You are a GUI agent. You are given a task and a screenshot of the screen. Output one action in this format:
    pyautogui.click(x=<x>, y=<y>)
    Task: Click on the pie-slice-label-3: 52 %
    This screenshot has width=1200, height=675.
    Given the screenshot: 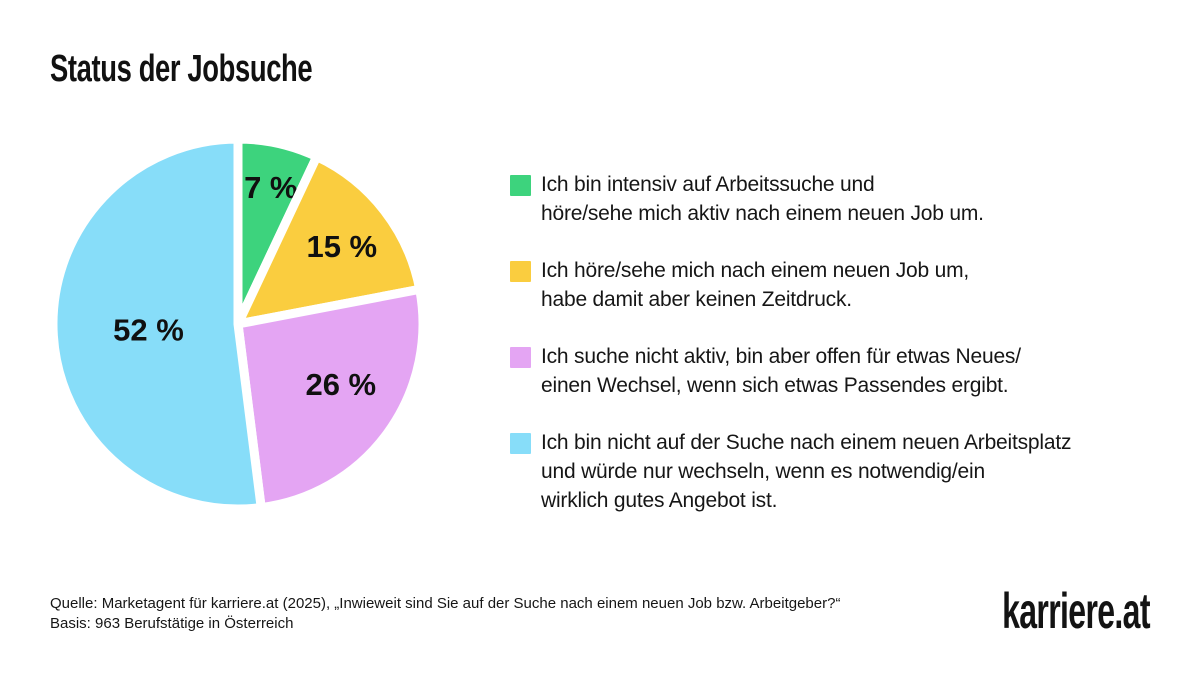 What is the action you would take?
    pyautogui.click(x=148, y=329)
    